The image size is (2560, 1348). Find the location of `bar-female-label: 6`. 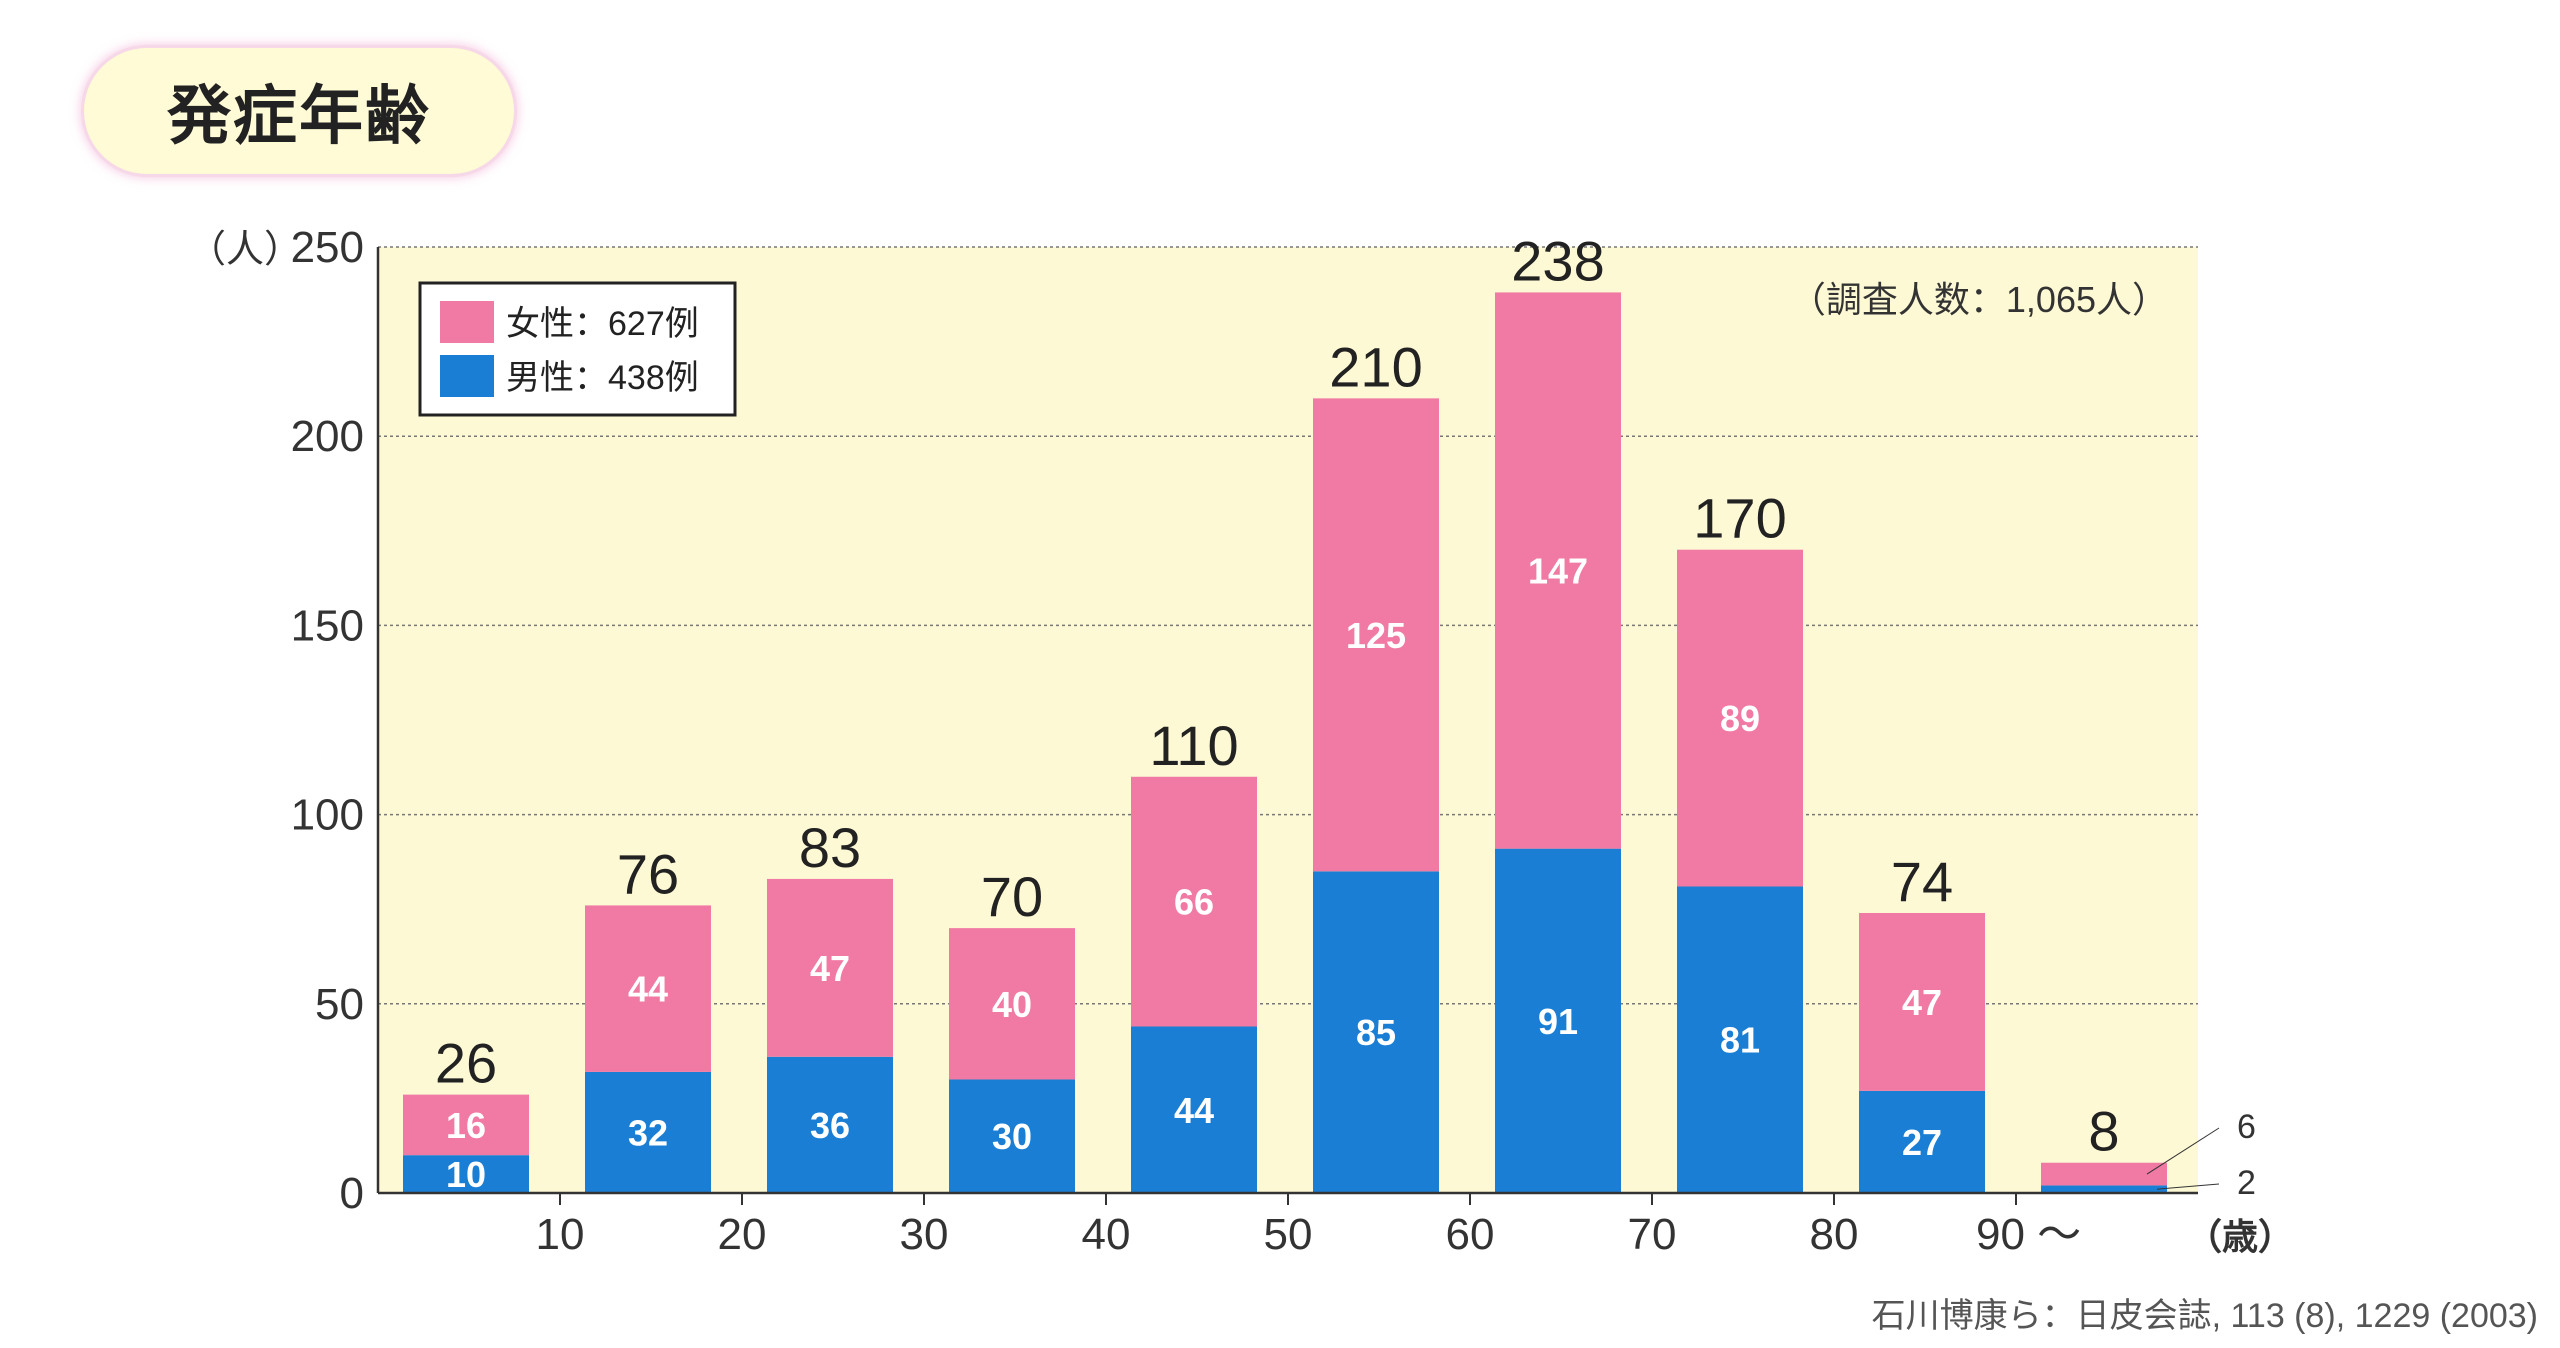

bar-female-label: 6 is located at coordinates (2246, 1127).